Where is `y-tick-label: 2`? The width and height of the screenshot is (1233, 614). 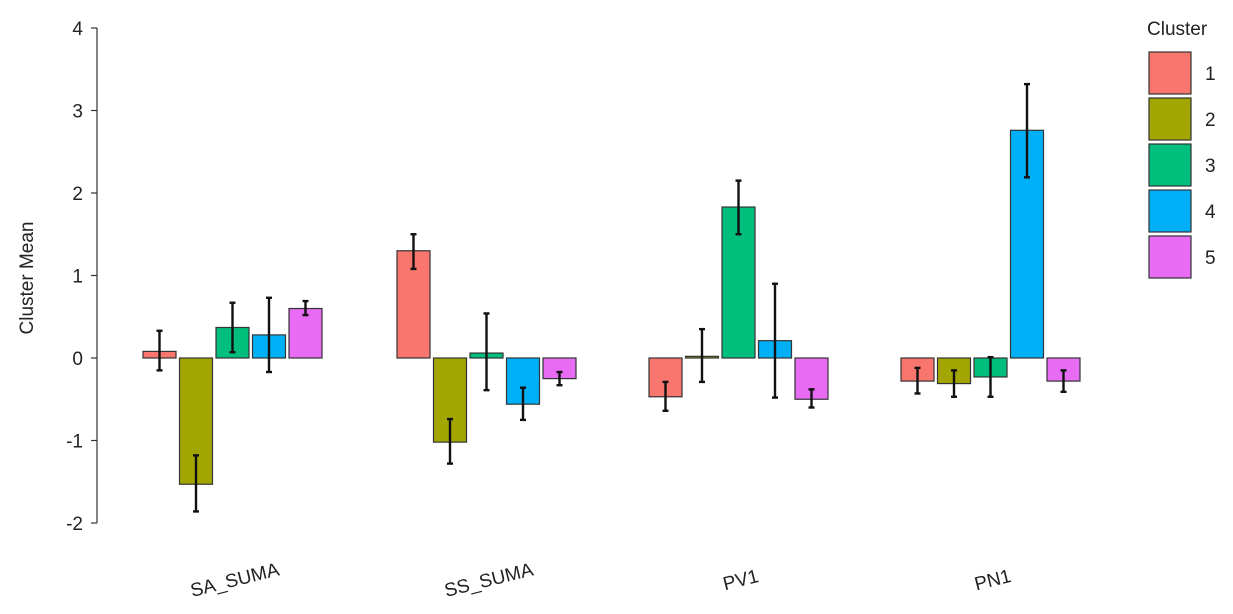 y-tick-label: 2 is located at coordinates (77, 194).